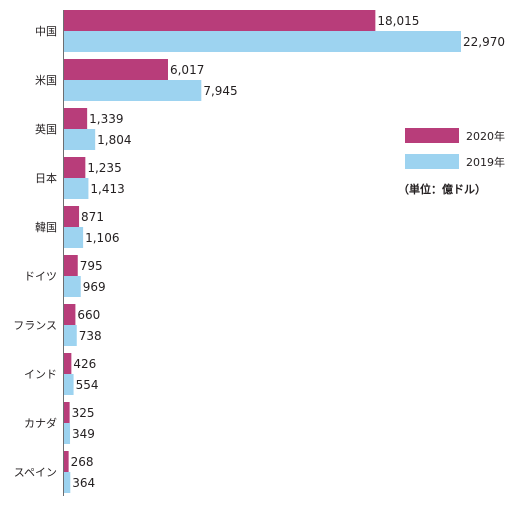 This screenshot has height=508, width=529. Describe the element at coordinates (485, 162) in the screenshot. I see `legend-label-2019: 2019年` at that location.